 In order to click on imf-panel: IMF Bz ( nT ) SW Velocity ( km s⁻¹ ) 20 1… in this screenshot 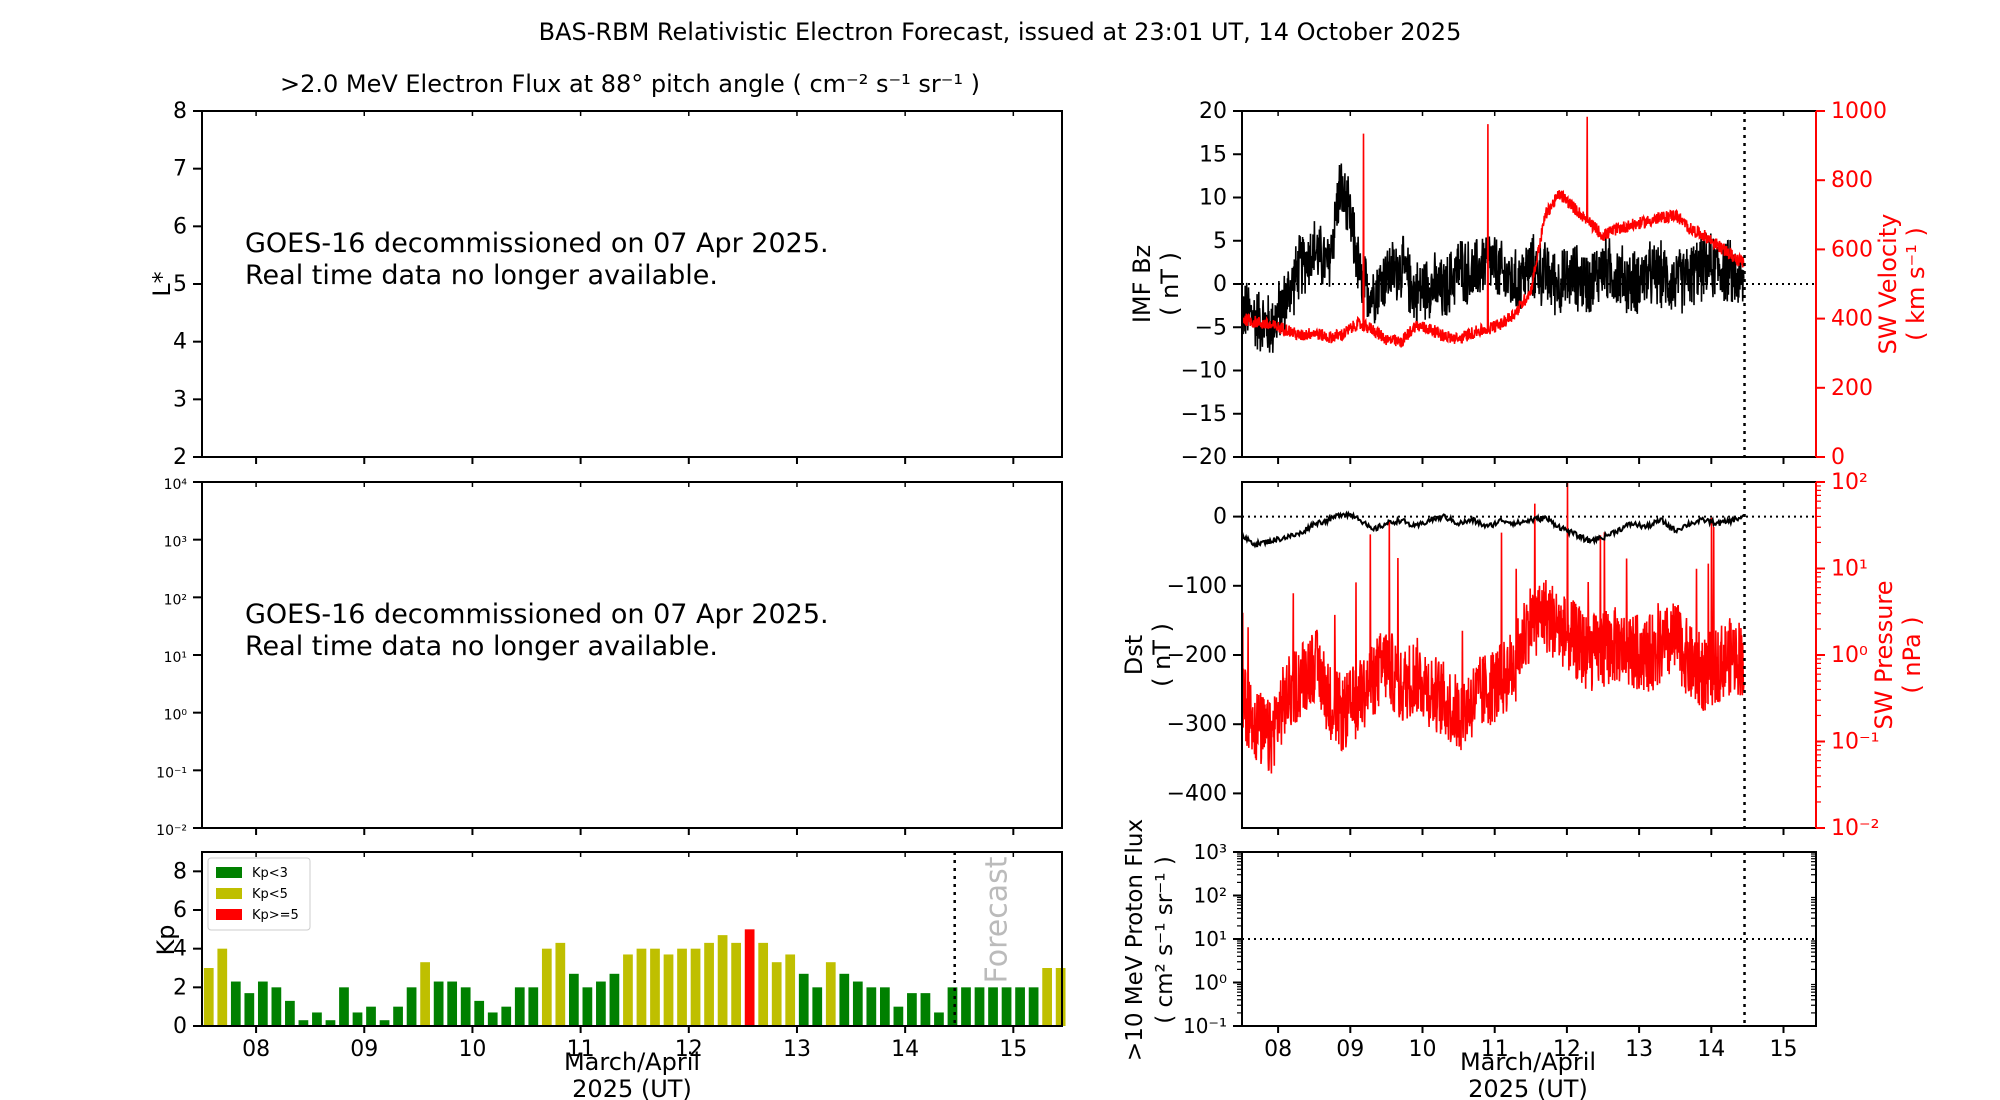, I will do `click(1529, 284)`.